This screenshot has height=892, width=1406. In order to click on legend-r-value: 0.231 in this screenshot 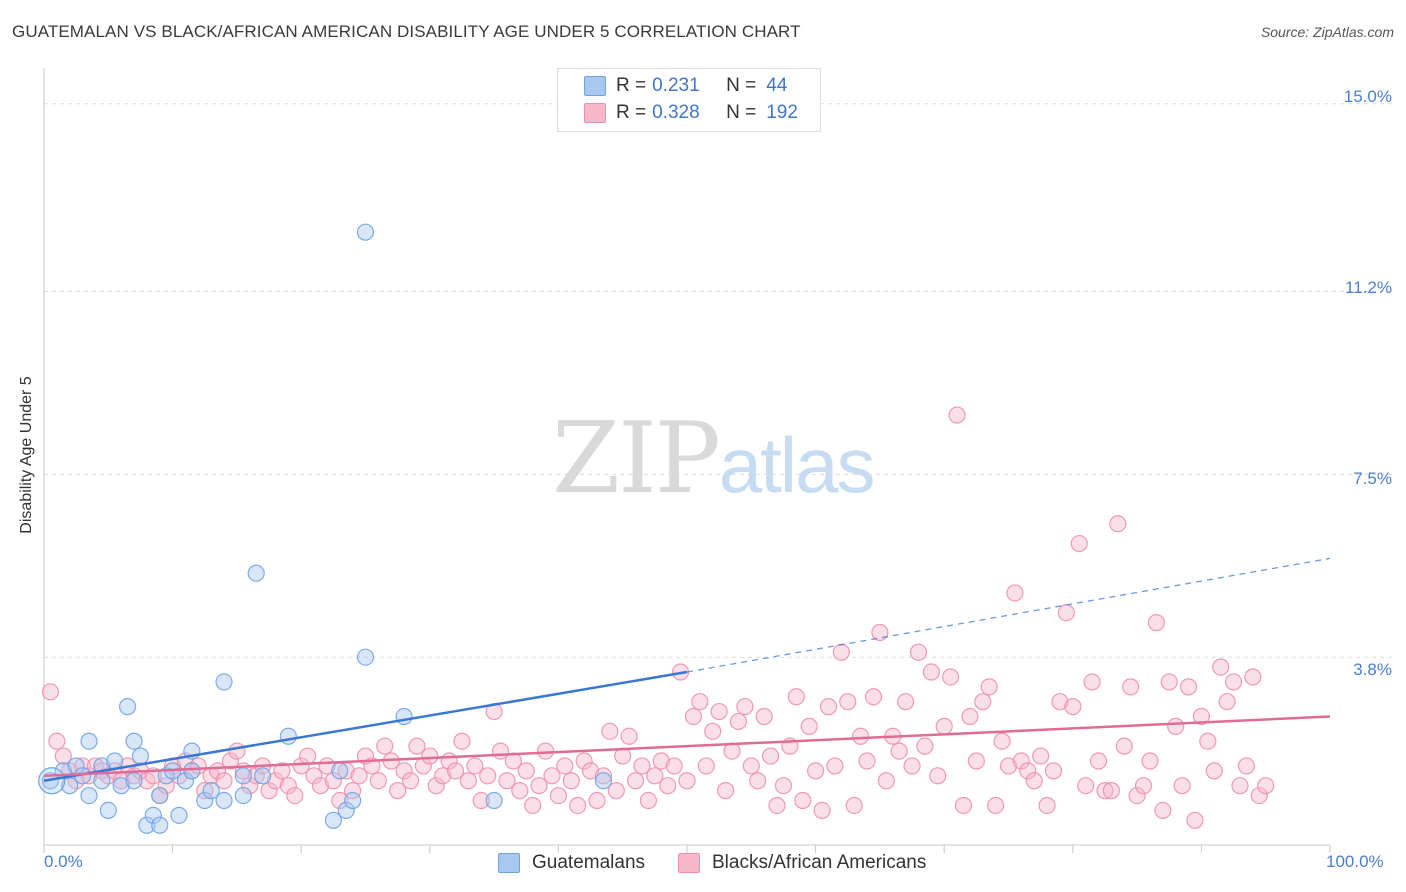, I will do `click(676, 85)`.